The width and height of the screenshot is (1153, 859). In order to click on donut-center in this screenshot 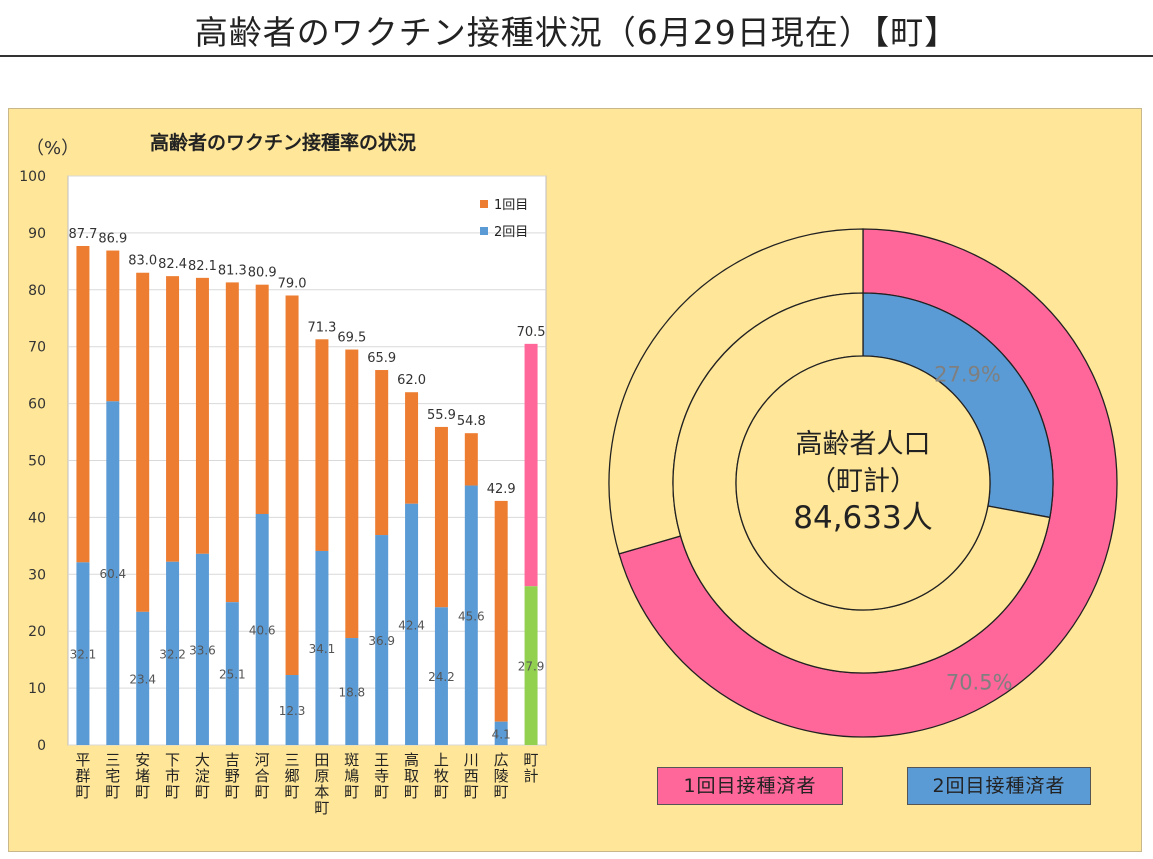, I will do `click(863, 483)`.